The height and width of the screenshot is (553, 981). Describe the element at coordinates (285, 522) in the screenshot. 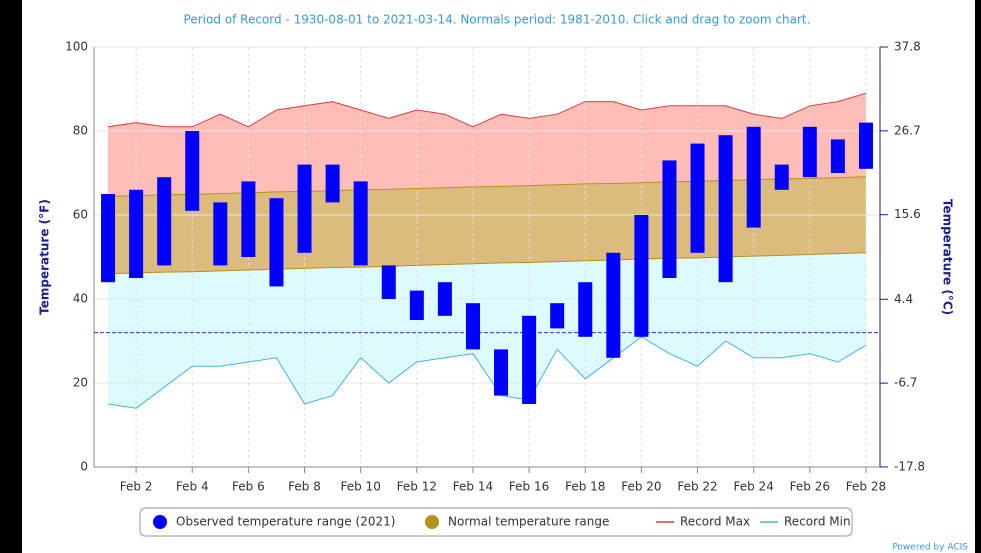

I see `legend-label: Observed temperature range (2021)` at that location.